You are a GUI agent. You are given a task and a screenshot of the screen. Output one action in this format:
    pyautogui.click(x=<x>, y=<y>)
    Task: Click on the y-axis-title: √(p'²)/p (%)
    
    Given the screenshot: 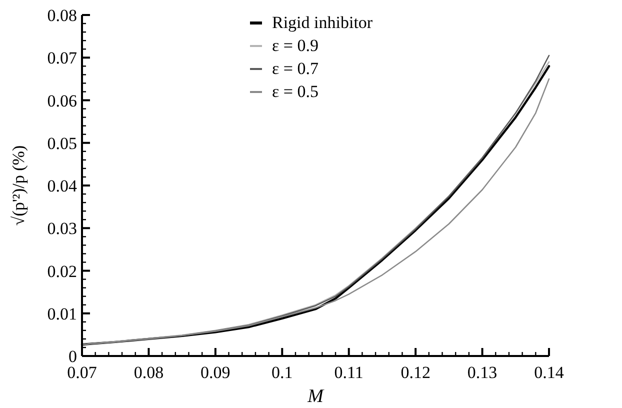 What is the action you would take?
    pyautogui.click(x=18, y=185)
    